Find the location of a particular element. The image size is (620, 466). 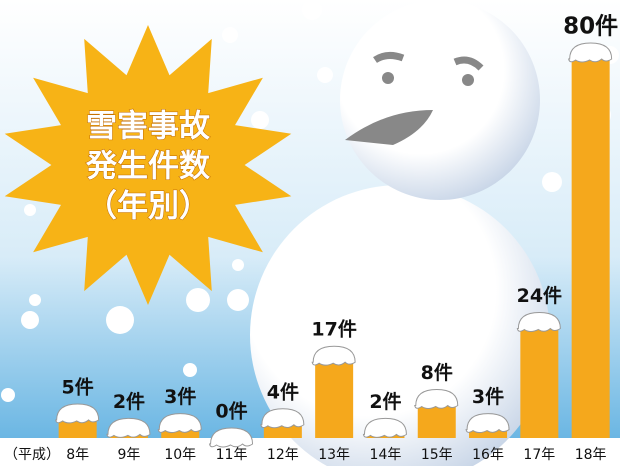

title-line: （年別） is located at coordinates (148, 207).